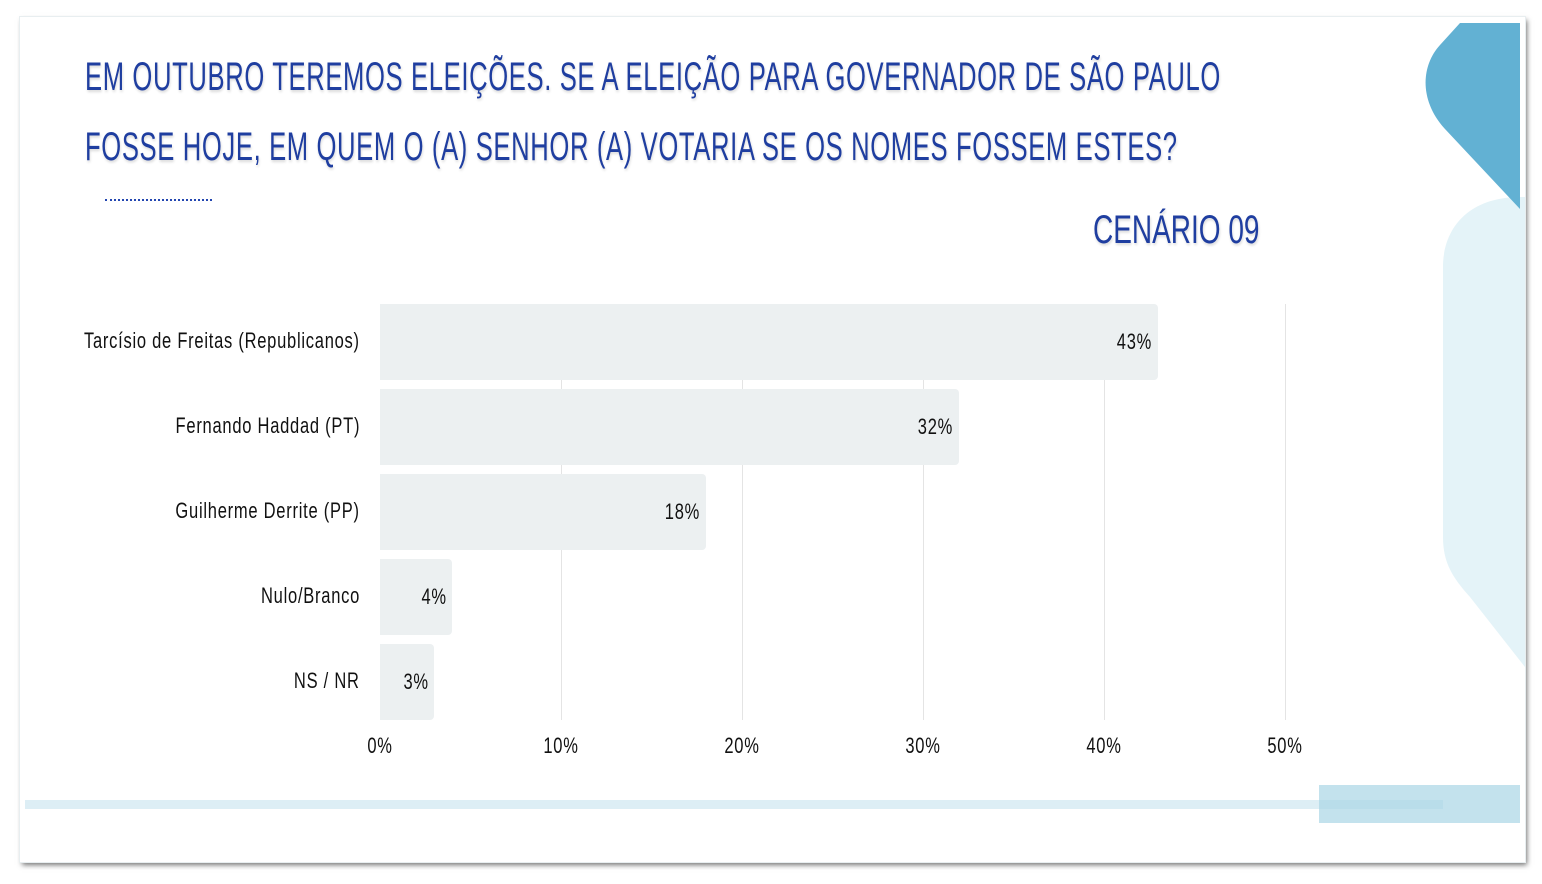  I want to click on deco-footer-line, so click(734, 804).